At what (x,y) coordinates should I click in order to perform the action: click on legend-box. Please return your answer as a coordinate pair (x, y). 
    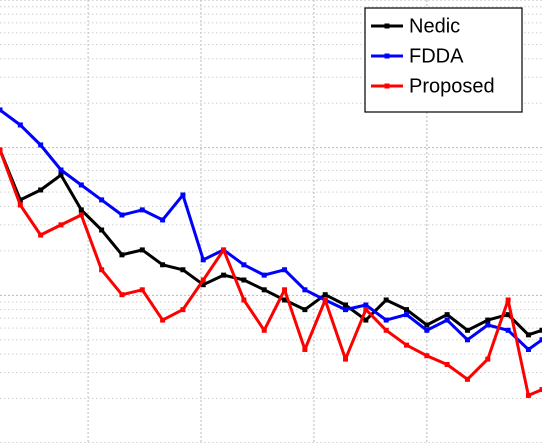
    Looking at the image, I should click on (443, 60).